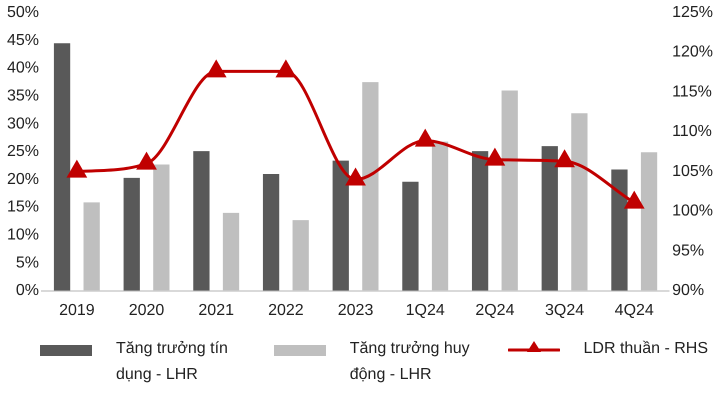 Image resolution: width=722 pixels, height=404 pixels. What do you see at coordinates (692, 131) in the screenshot?
I see `y2-tick-label: 110%` at bounding box center [692, 131].